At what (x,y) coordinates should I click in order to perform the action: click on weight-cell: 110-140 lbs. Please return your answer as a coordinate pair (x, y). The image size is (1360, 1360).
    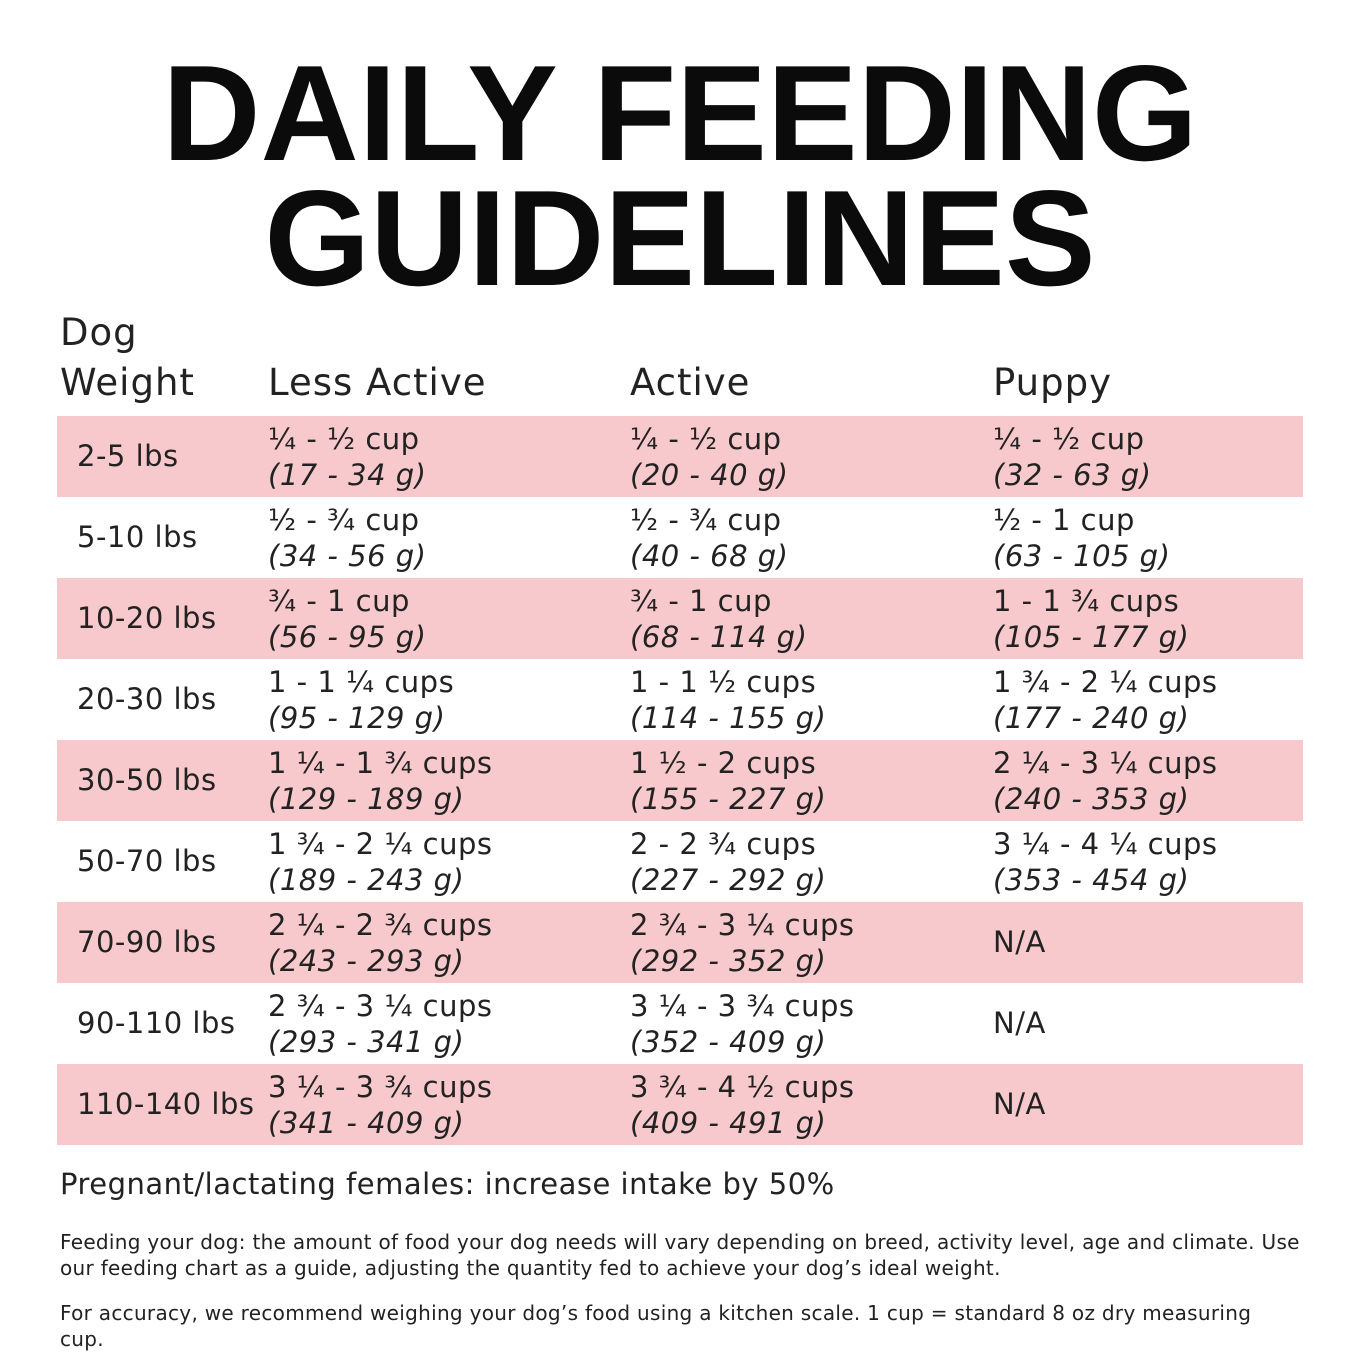
    Looking at the image, I should click on (166, 1104).